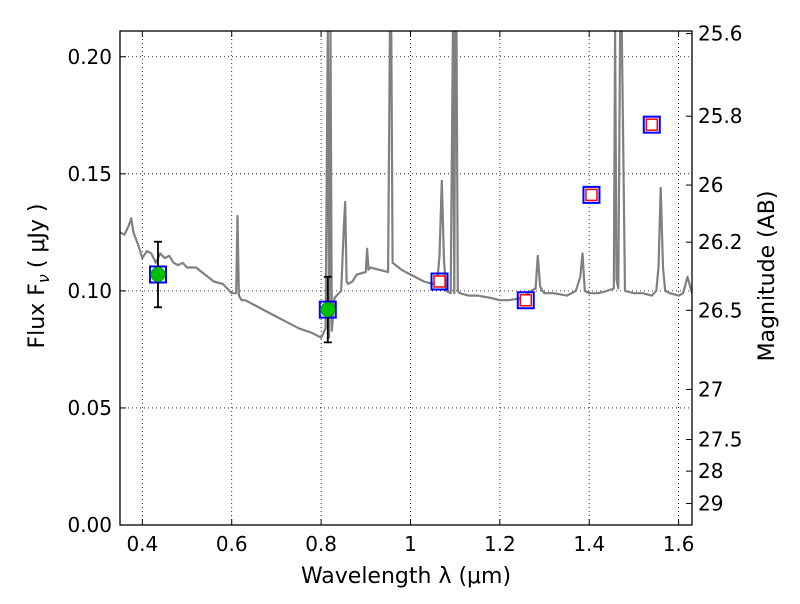 Image resolution: width=800 pixels, height=604 pixels. I want to click on x-tick-label: 0.6, so click(232, 544).